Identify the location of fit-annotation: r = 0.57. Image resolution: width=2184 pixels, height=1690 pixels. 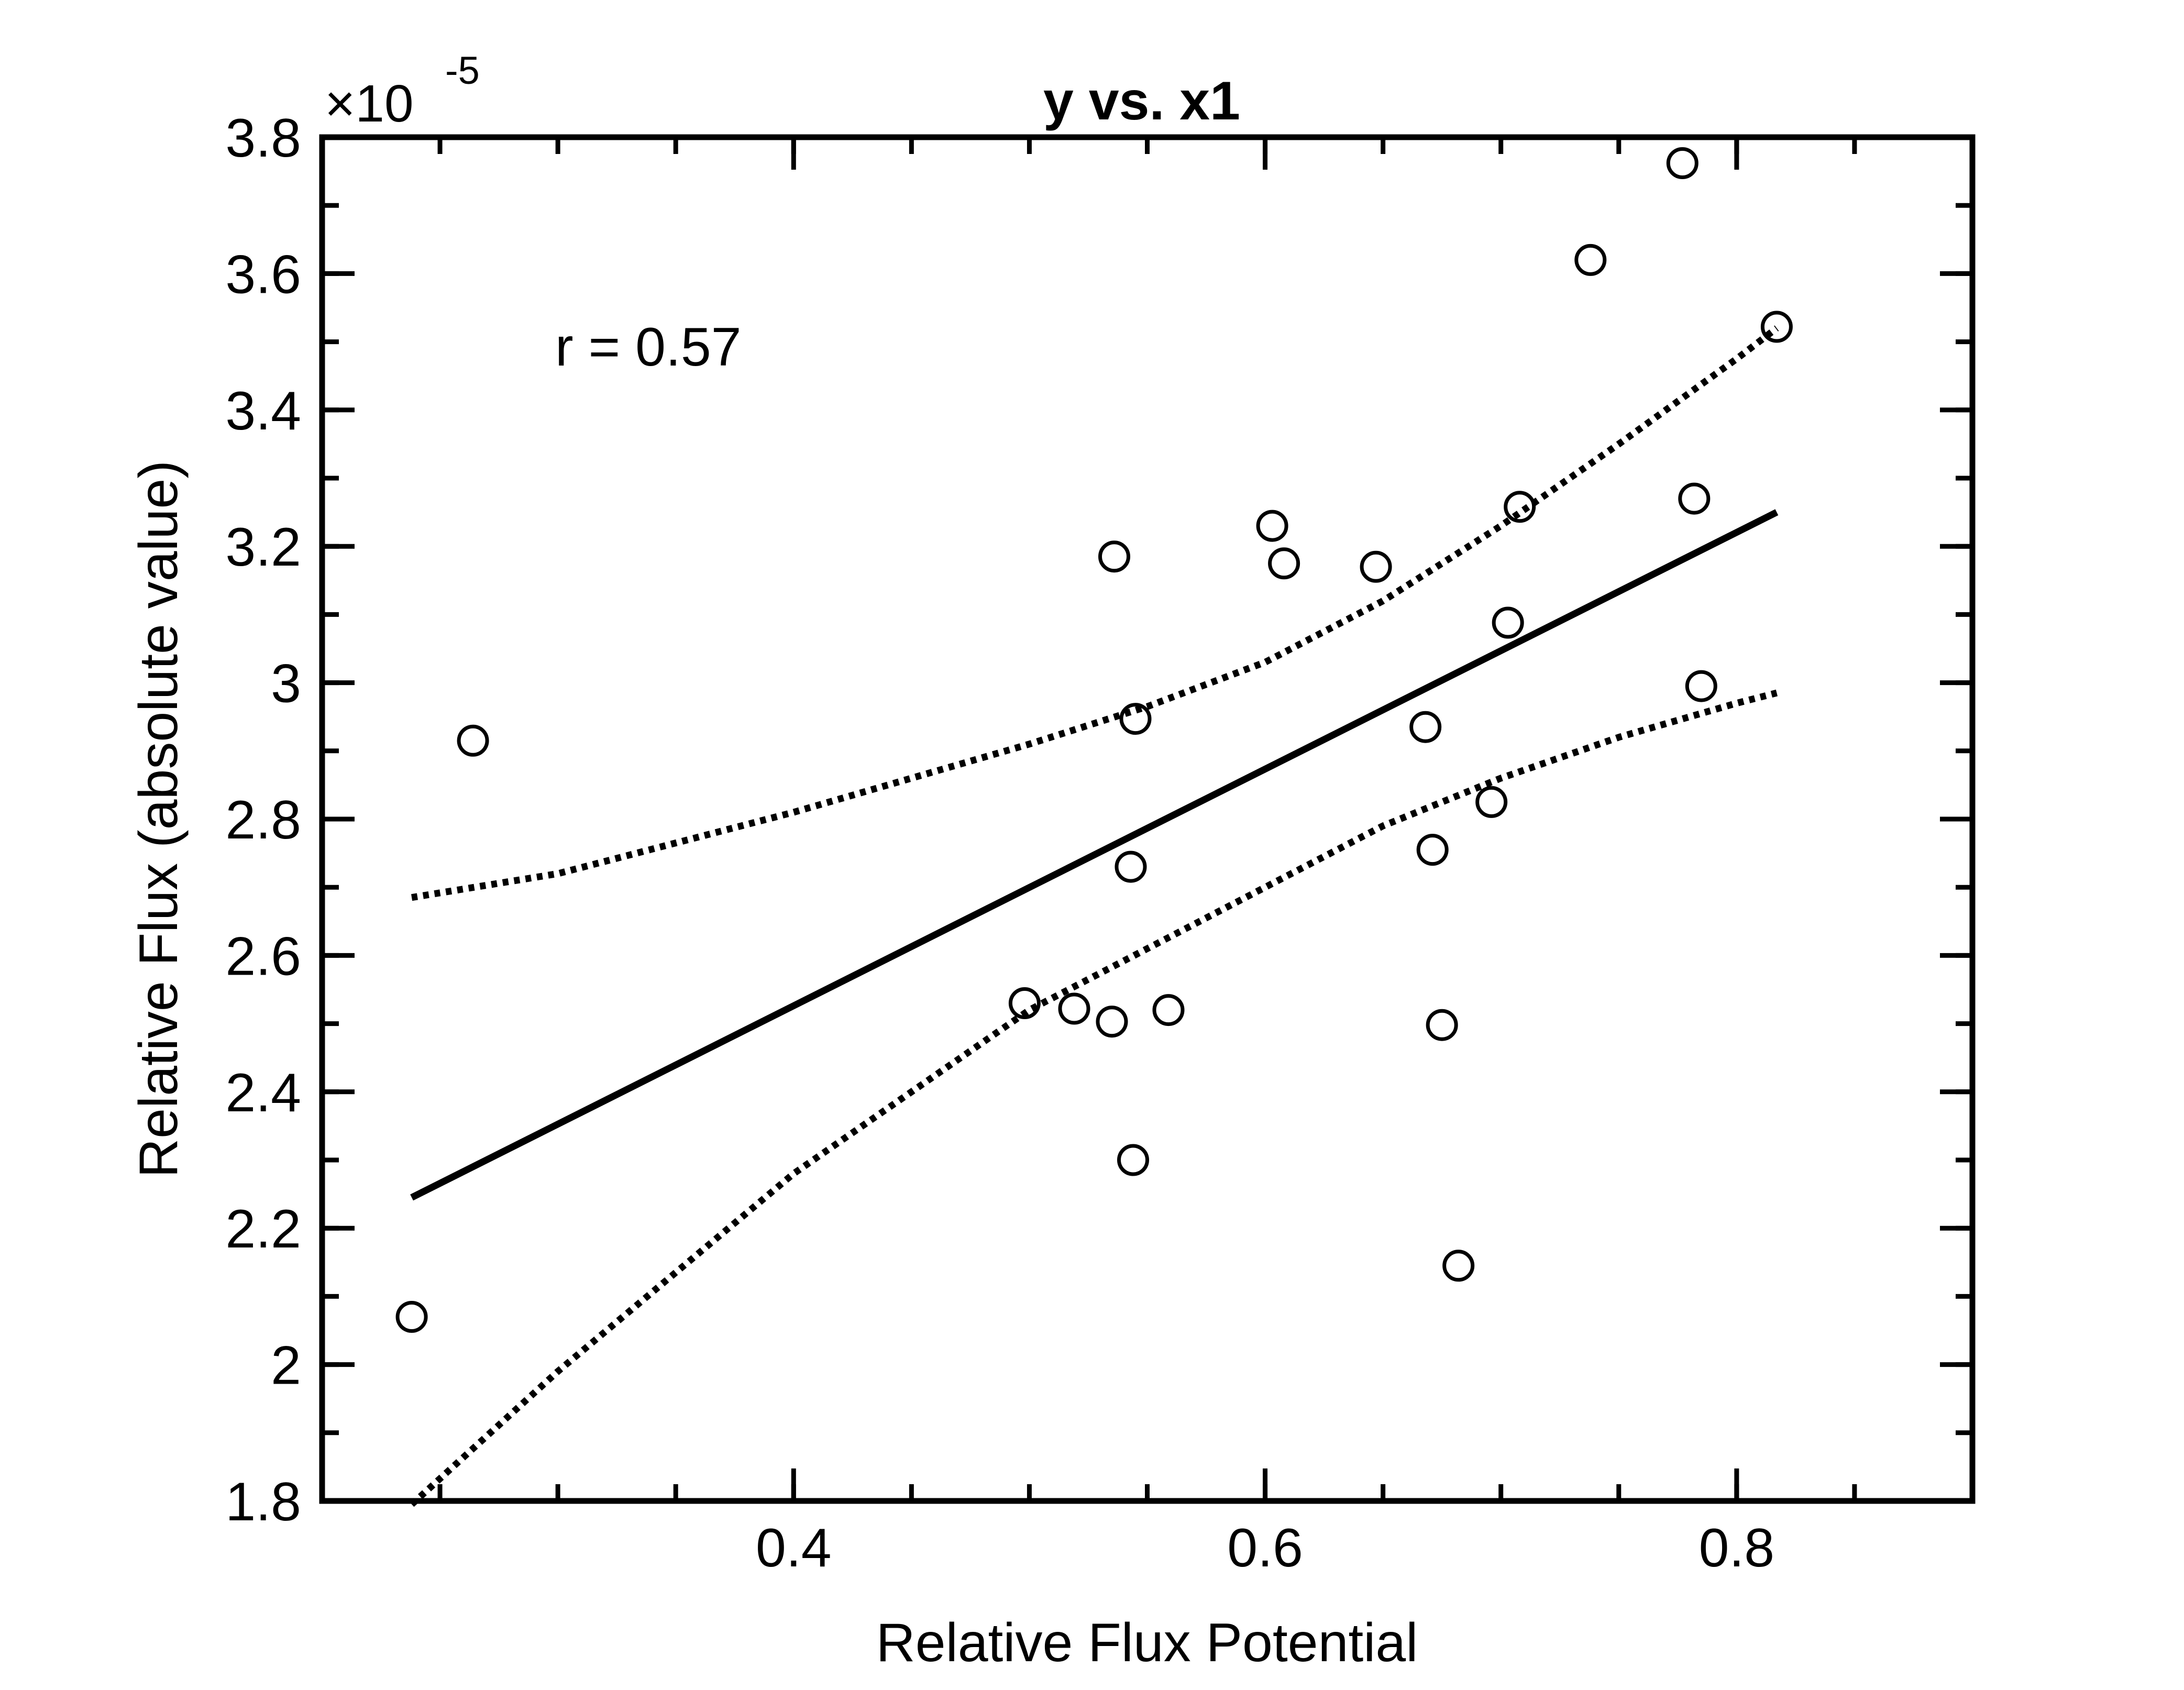
(649, 347).